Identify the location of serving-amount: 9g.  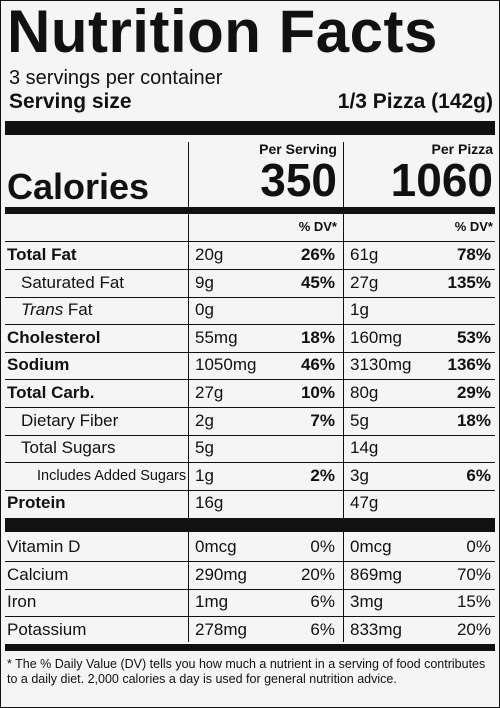
(204, 282).